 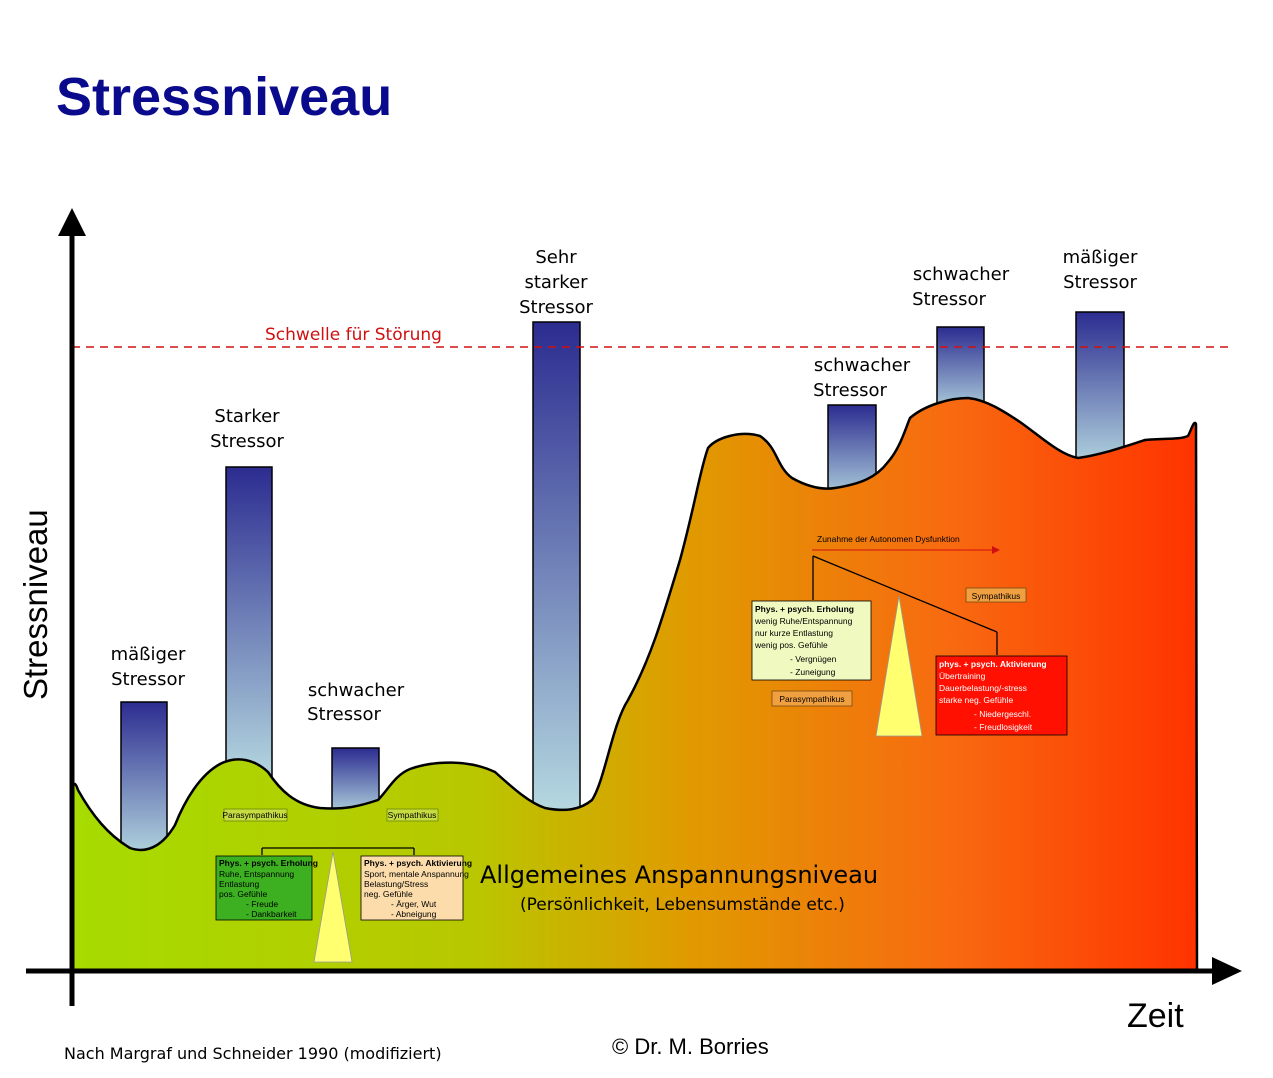 What do you see at coordinates (794, 633) in the screenshot?
I see `right-green-line-3: nur kurze Entlastung` at bounding box center [794, 633].